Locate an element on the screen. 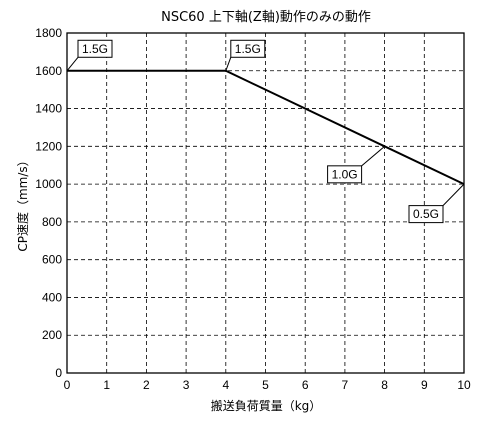  x-tick-label: 8 is located at coordinates (384, 385).